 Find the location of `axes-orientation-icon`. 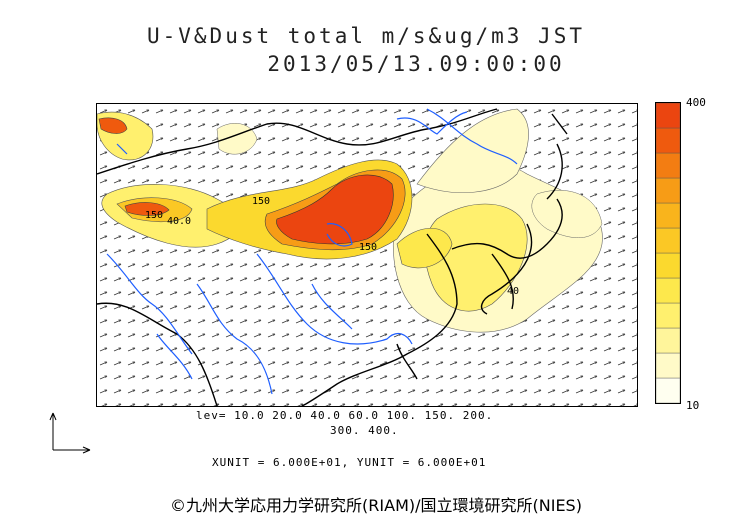

axes-orientation-icon is located at coordinates (70, 433).